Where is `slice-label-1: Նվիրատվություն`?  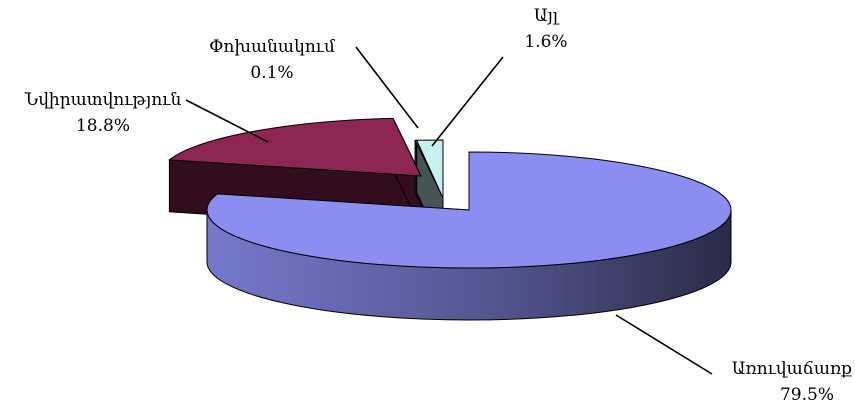 slice-label-1: Նվիրատվություն is located at coordinates (103, 100).